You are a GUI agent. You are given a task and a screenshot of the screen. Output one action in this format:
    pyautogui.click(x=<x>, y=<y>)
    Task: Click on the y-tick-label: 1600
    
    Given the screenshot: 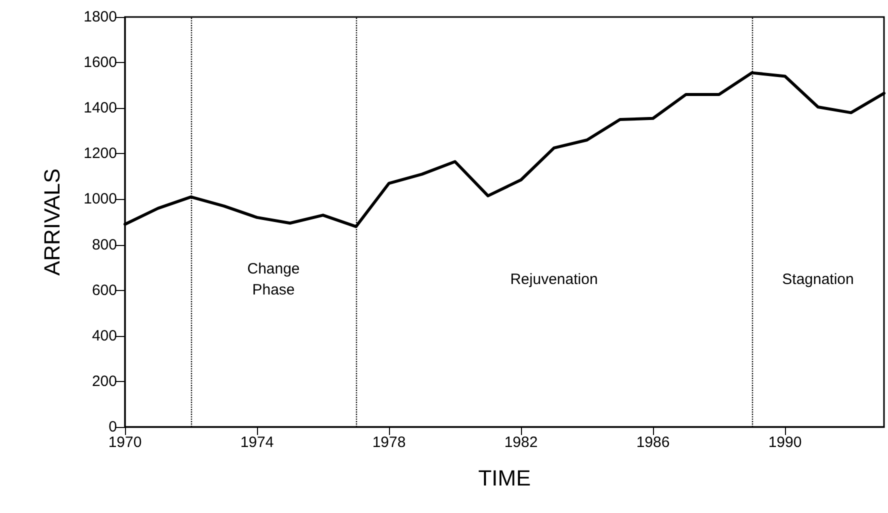 What is the action you would take?
    pyautogui.click(x=100, y=63)
    